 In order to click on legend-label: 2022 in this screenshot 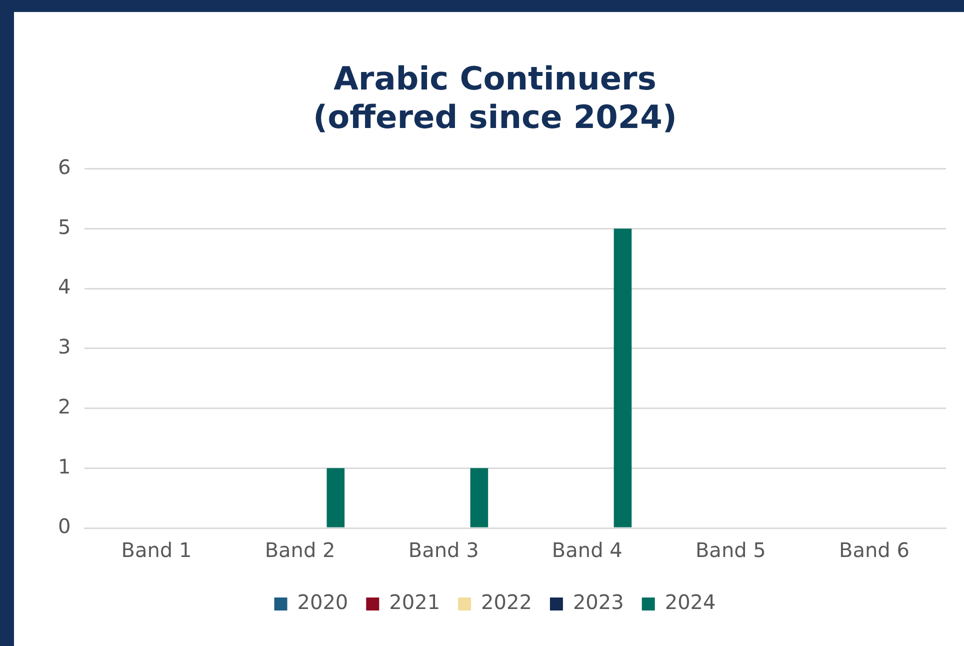, I will do `click(506, 602)`.